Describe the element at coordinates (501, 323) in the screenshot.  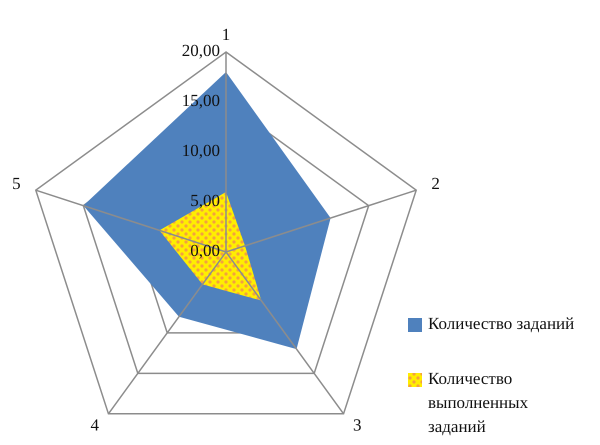
I see `legend-label: Количество заданий` at that location.